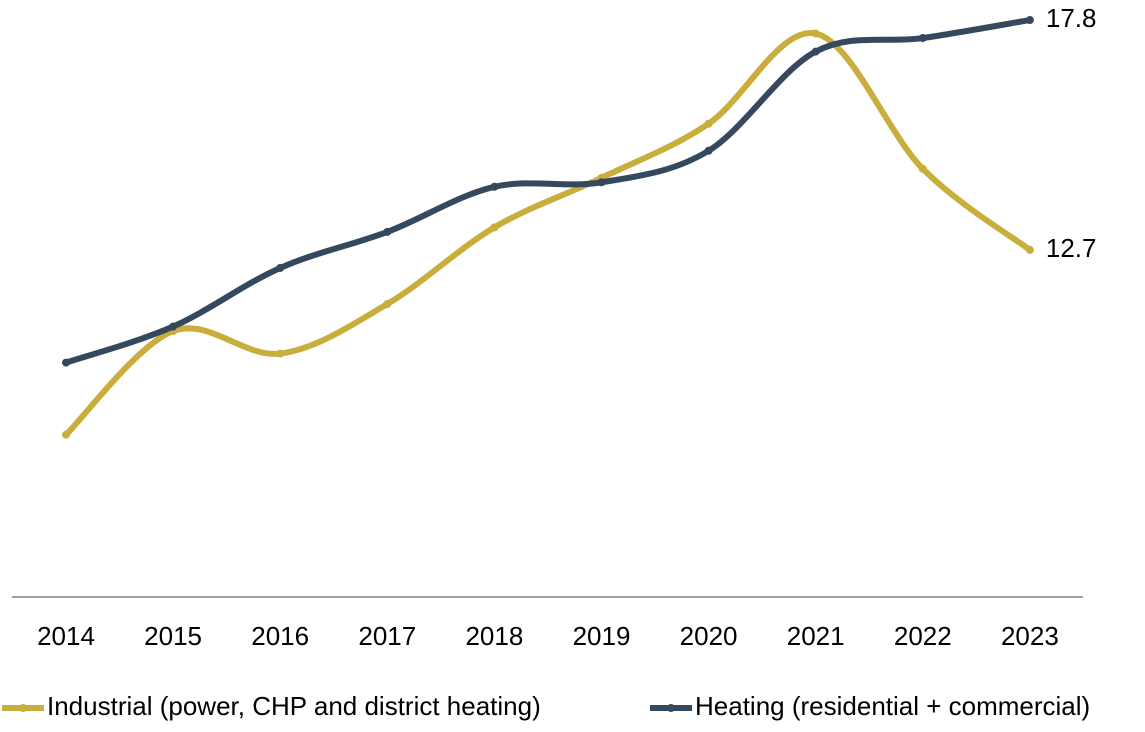 The width and height of the screenshot is (1145, 732). Describe the element at coordinates (66, 636) in the screenshot. I see `x-tick-label: 2014` at that location.